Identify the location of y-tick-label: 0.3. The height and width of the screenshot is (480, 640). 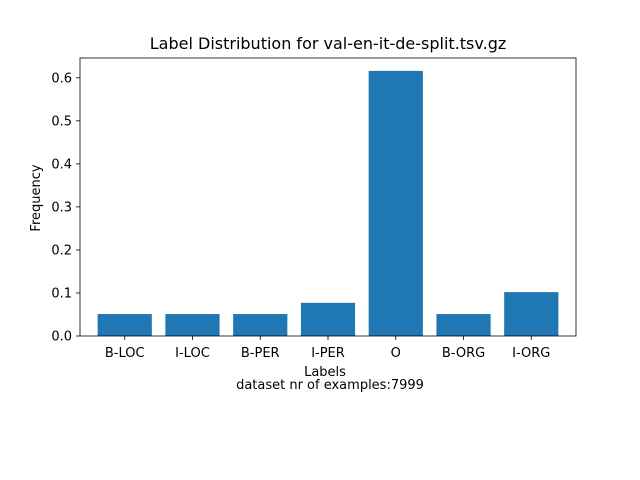
(61, 207).